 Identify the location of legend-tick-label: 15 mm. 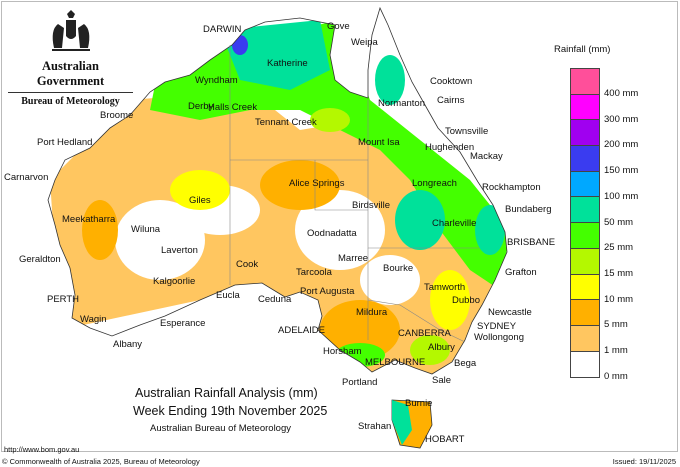
(619, 273).